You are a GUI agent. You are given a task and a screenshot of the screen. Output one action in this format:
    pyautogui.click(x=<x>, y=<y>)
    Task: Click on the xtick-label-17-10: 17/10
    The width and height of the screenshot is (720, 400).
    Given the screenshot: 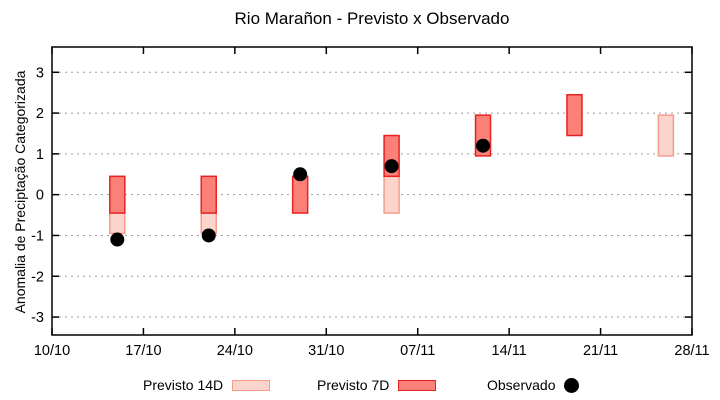 What is the action you would take?
    pyautogui.click(x=143, y=351)
    